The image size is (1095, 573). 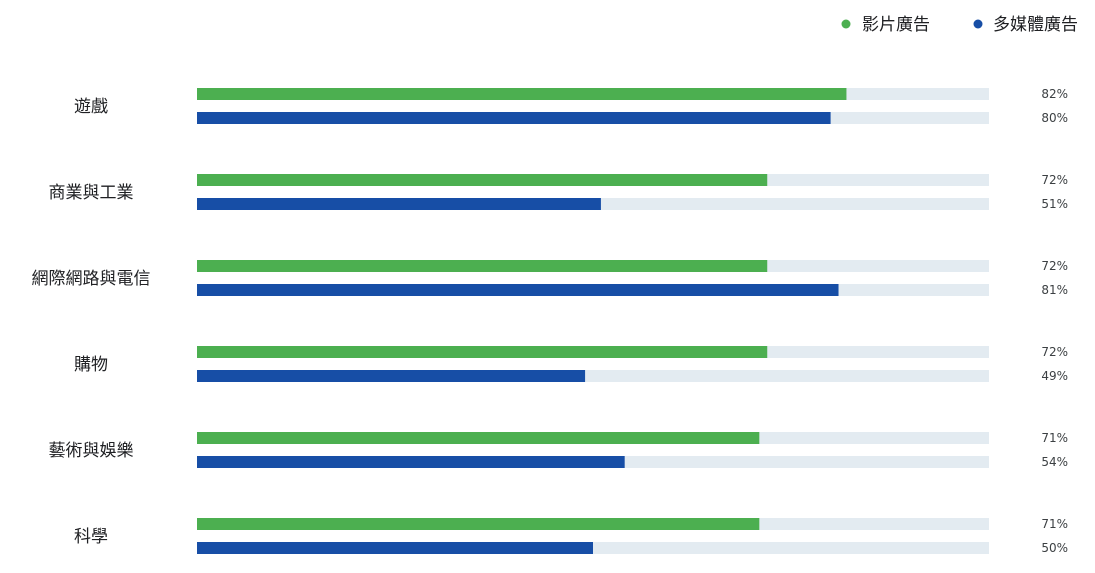 I want to click on category-group: 商業與工業 72% 51%, so click(x=559, y=192).